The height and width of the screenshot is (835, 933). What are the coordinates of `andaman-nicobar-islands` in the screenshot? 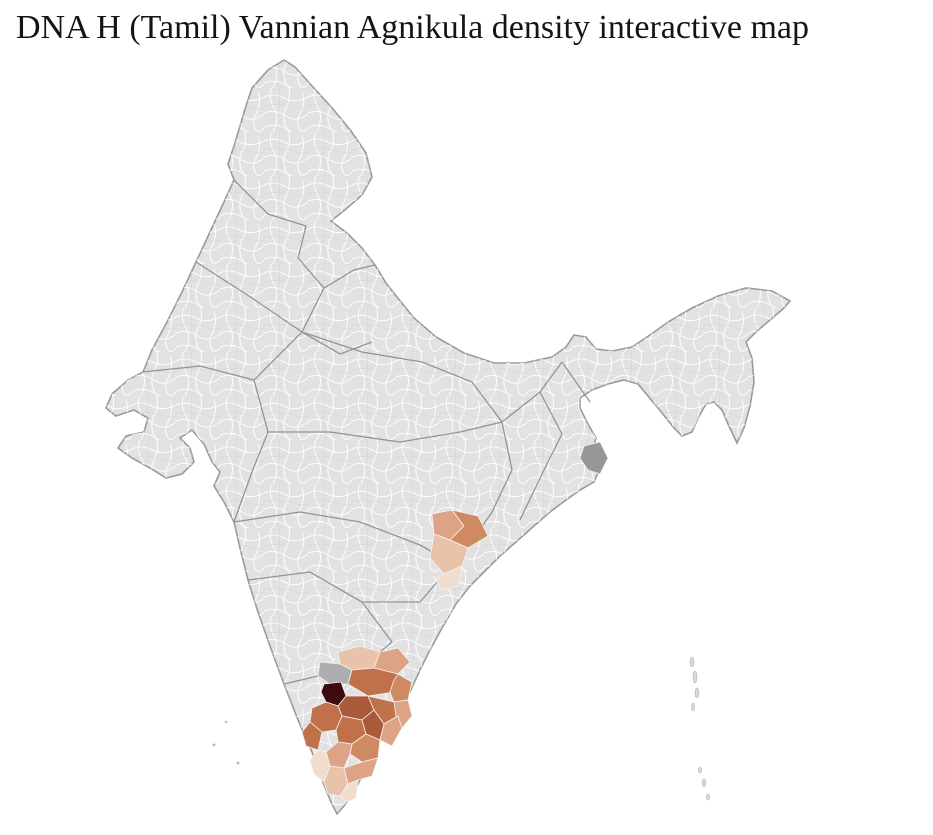 It's located at (699, 728).